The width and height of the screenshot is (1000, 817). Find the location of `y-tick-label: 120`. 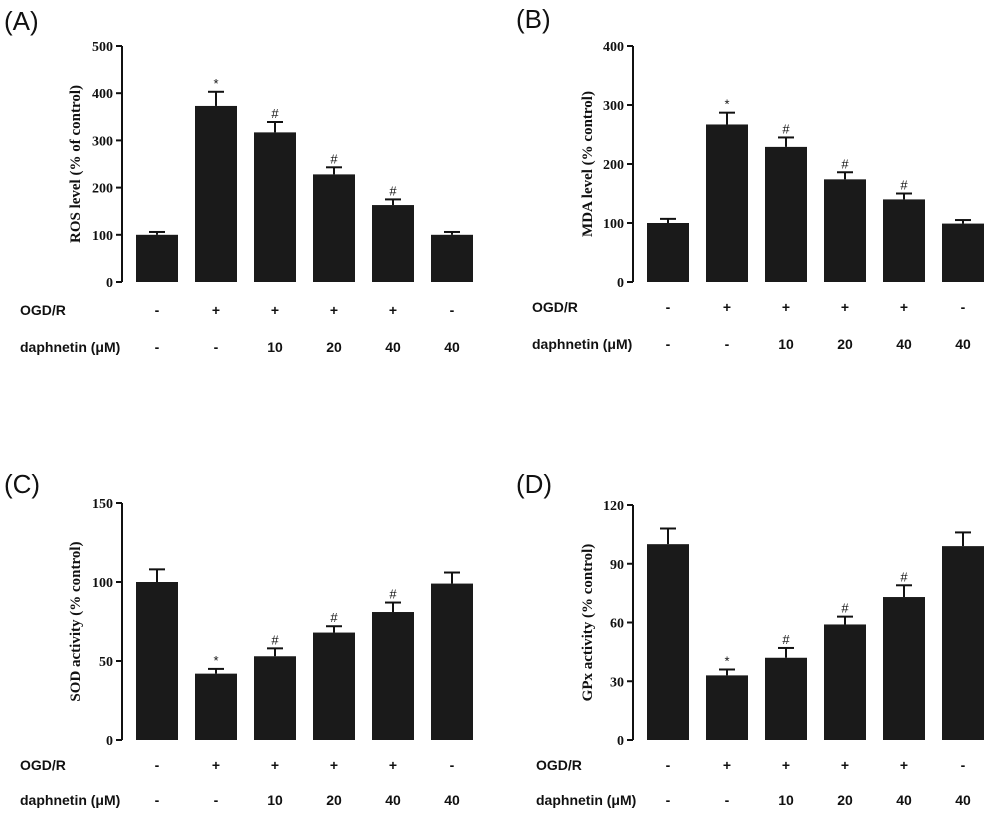

y-tick-label: 120 is located at coordinates (613, 506).